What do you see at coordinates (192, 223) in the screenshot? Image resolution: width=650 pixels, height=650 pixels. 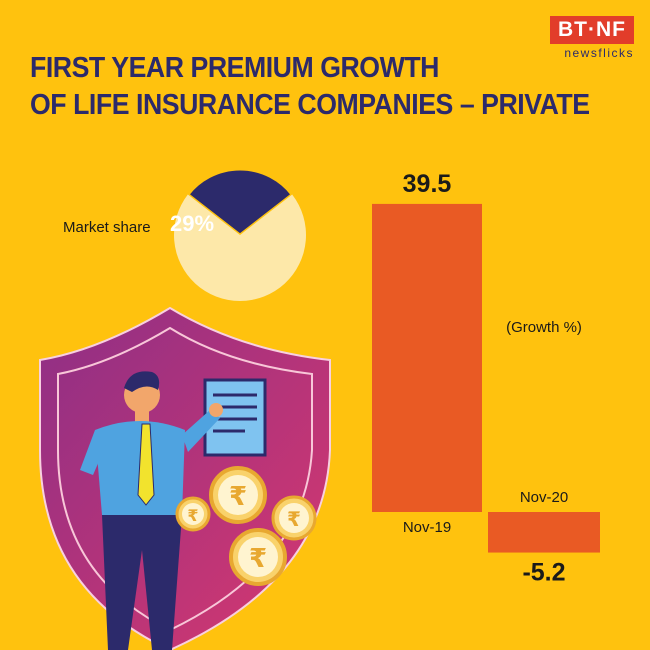 I see `market-share-value: 29%` at bounding box center [192, 223].